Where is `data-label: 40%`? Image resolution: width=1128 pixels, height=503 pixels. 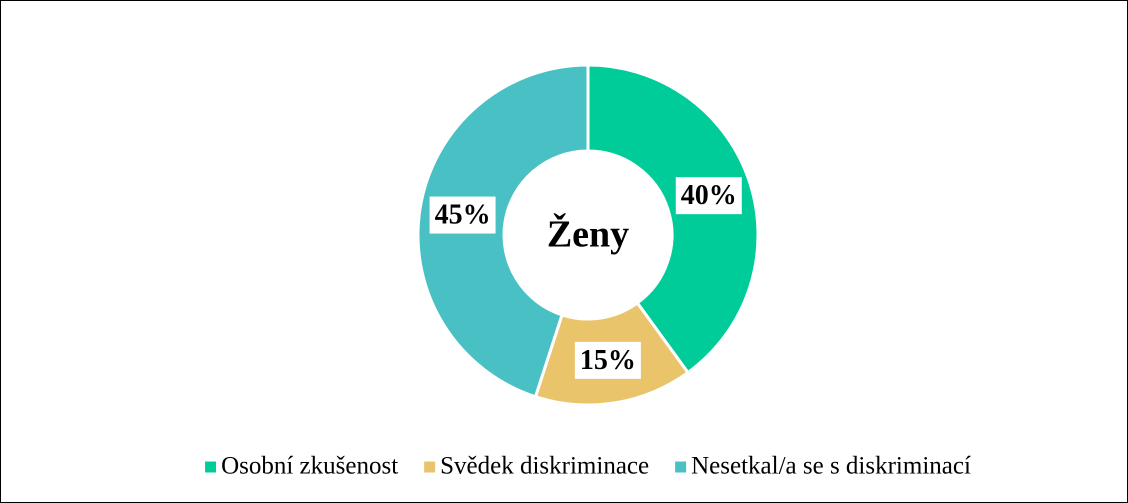 data-label: 40% is located at coordinates (709, 195).